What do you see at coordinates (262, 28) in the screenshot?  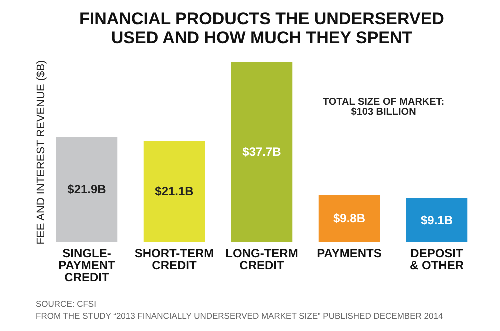 I see `chart-title: FINANCIAL PRODUCTS THE UNDERSERVED USED AND HOW MUCH THEY SPENT` at bounding box center [262, 28].